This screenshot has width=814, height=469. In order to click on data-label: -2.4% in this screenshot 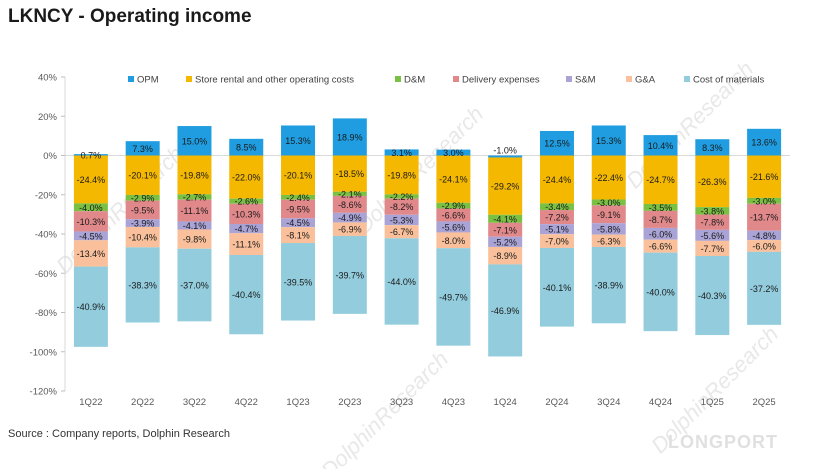, I will do `click(298, 198)`.